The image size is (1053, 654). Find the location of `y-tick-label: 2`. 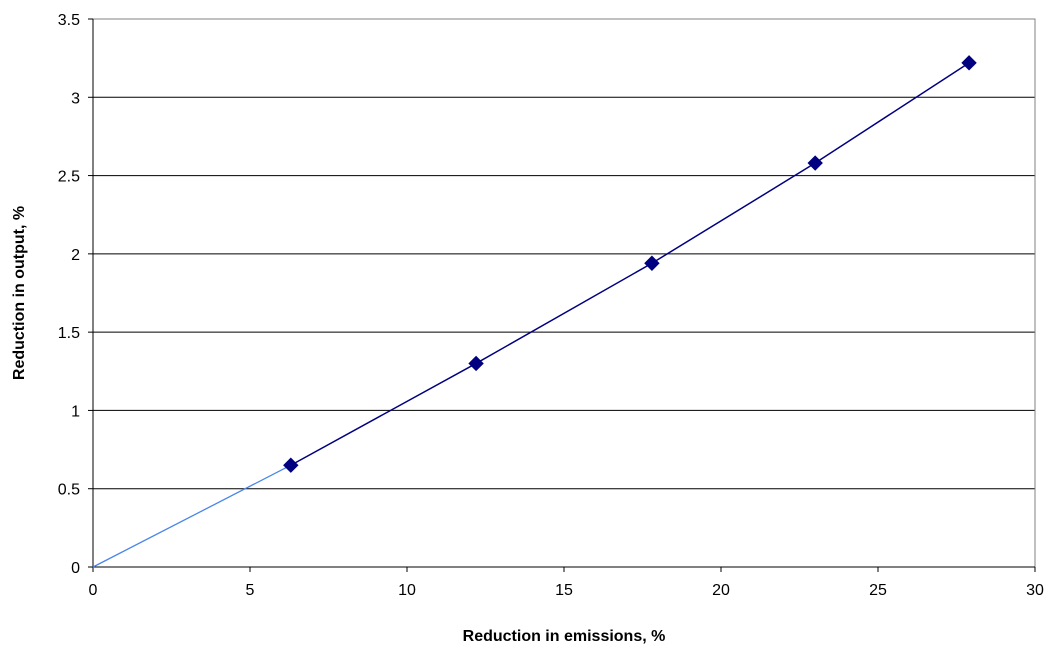

y-tick-label: 2 is located at coordinates (75, 255).